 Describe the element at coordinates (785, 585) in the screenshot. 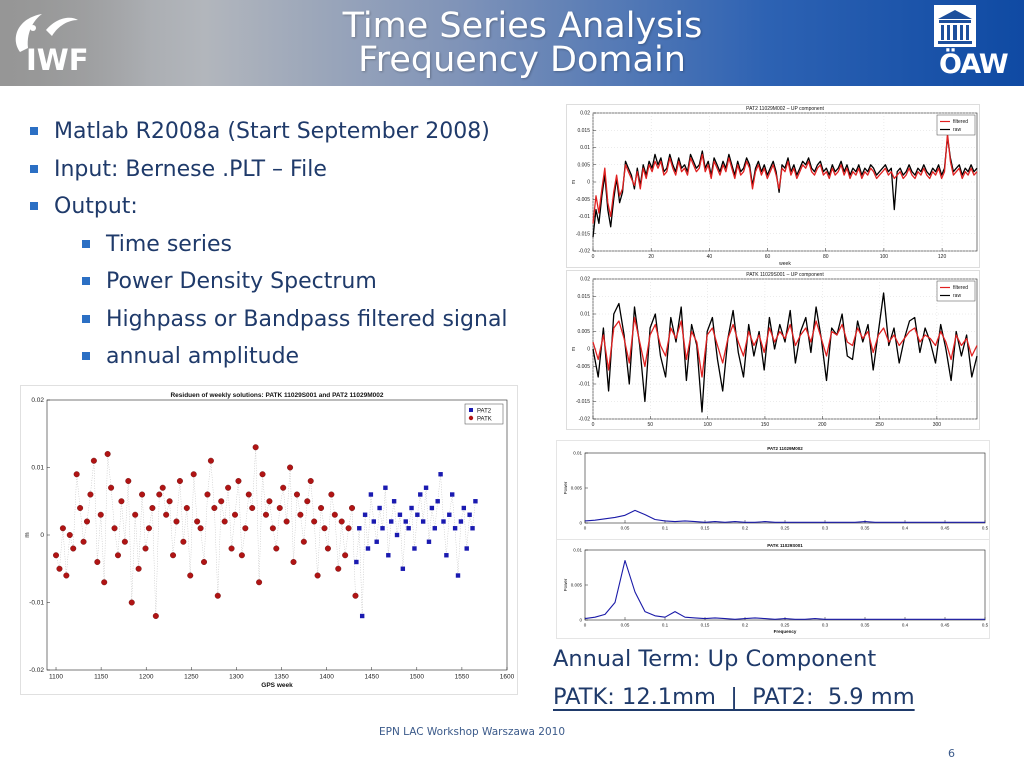

I see `plot-area` at that location.